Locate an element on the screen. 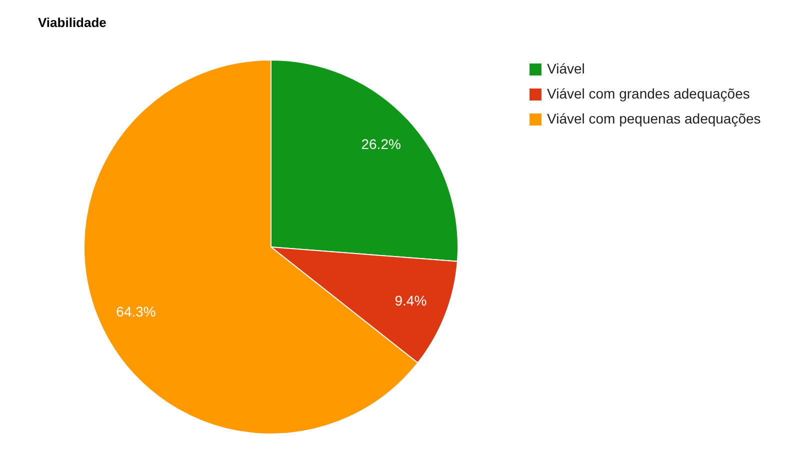 The image size is (797, 456). data-label: 26.2% is located at coordinates (381, 144).